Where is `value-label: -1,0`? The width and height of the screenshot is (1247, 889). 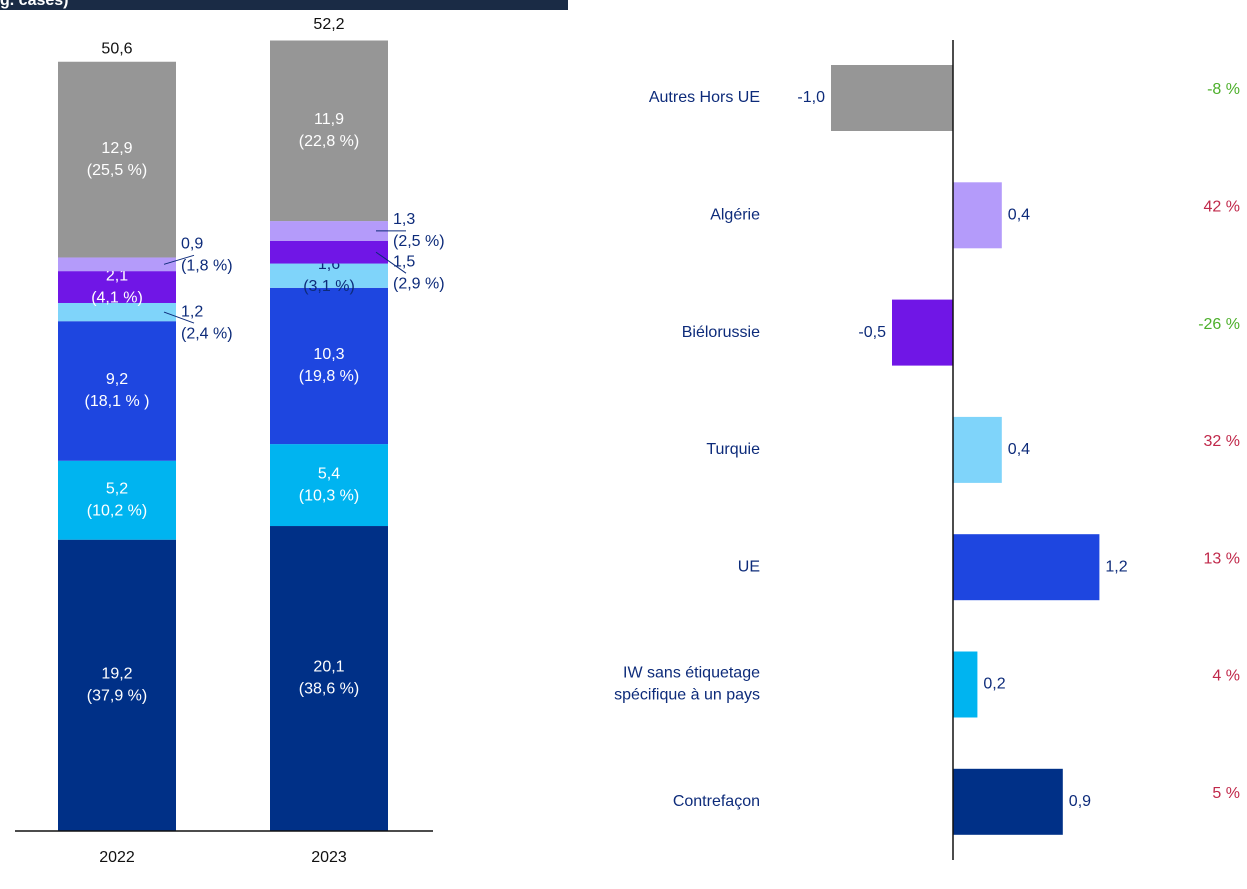 value-label: -1,0 is located at coordinates (811, 97).